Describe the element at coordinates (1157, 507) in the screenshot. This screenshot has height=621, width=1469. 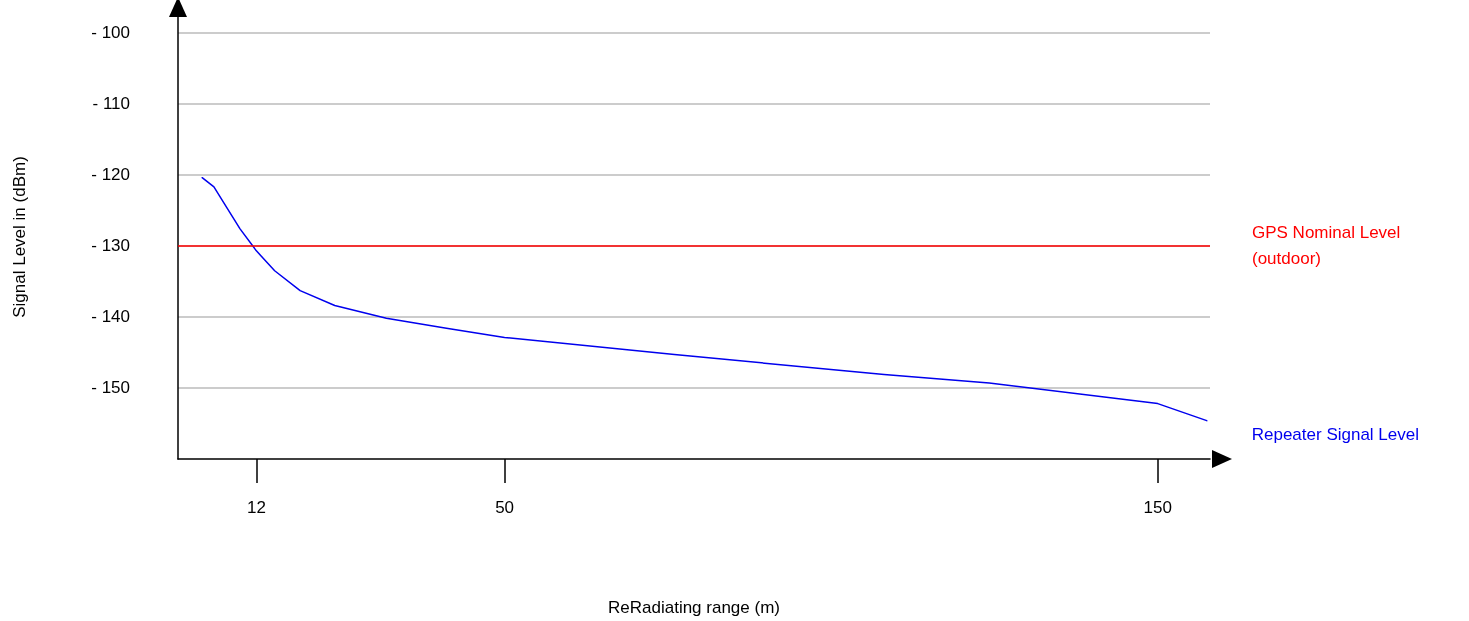
I see `x-tick-label: 150` at that location.